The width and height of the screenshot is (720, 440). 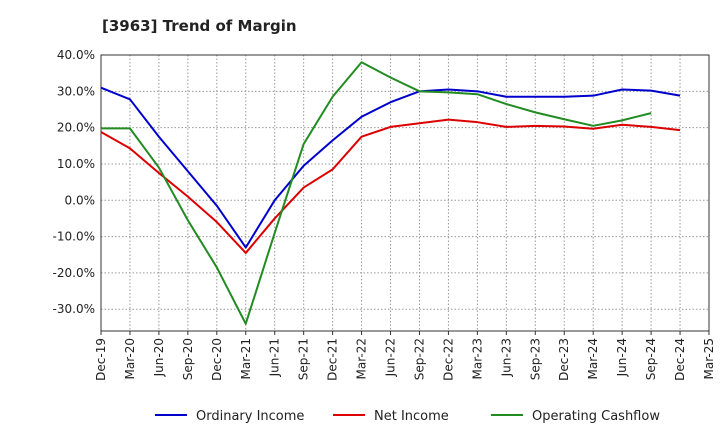 What do you see at coordinates (80, 200) in the screenshot?
I see `y-tick-label: 0.0%` at bounding box center [80, 200].